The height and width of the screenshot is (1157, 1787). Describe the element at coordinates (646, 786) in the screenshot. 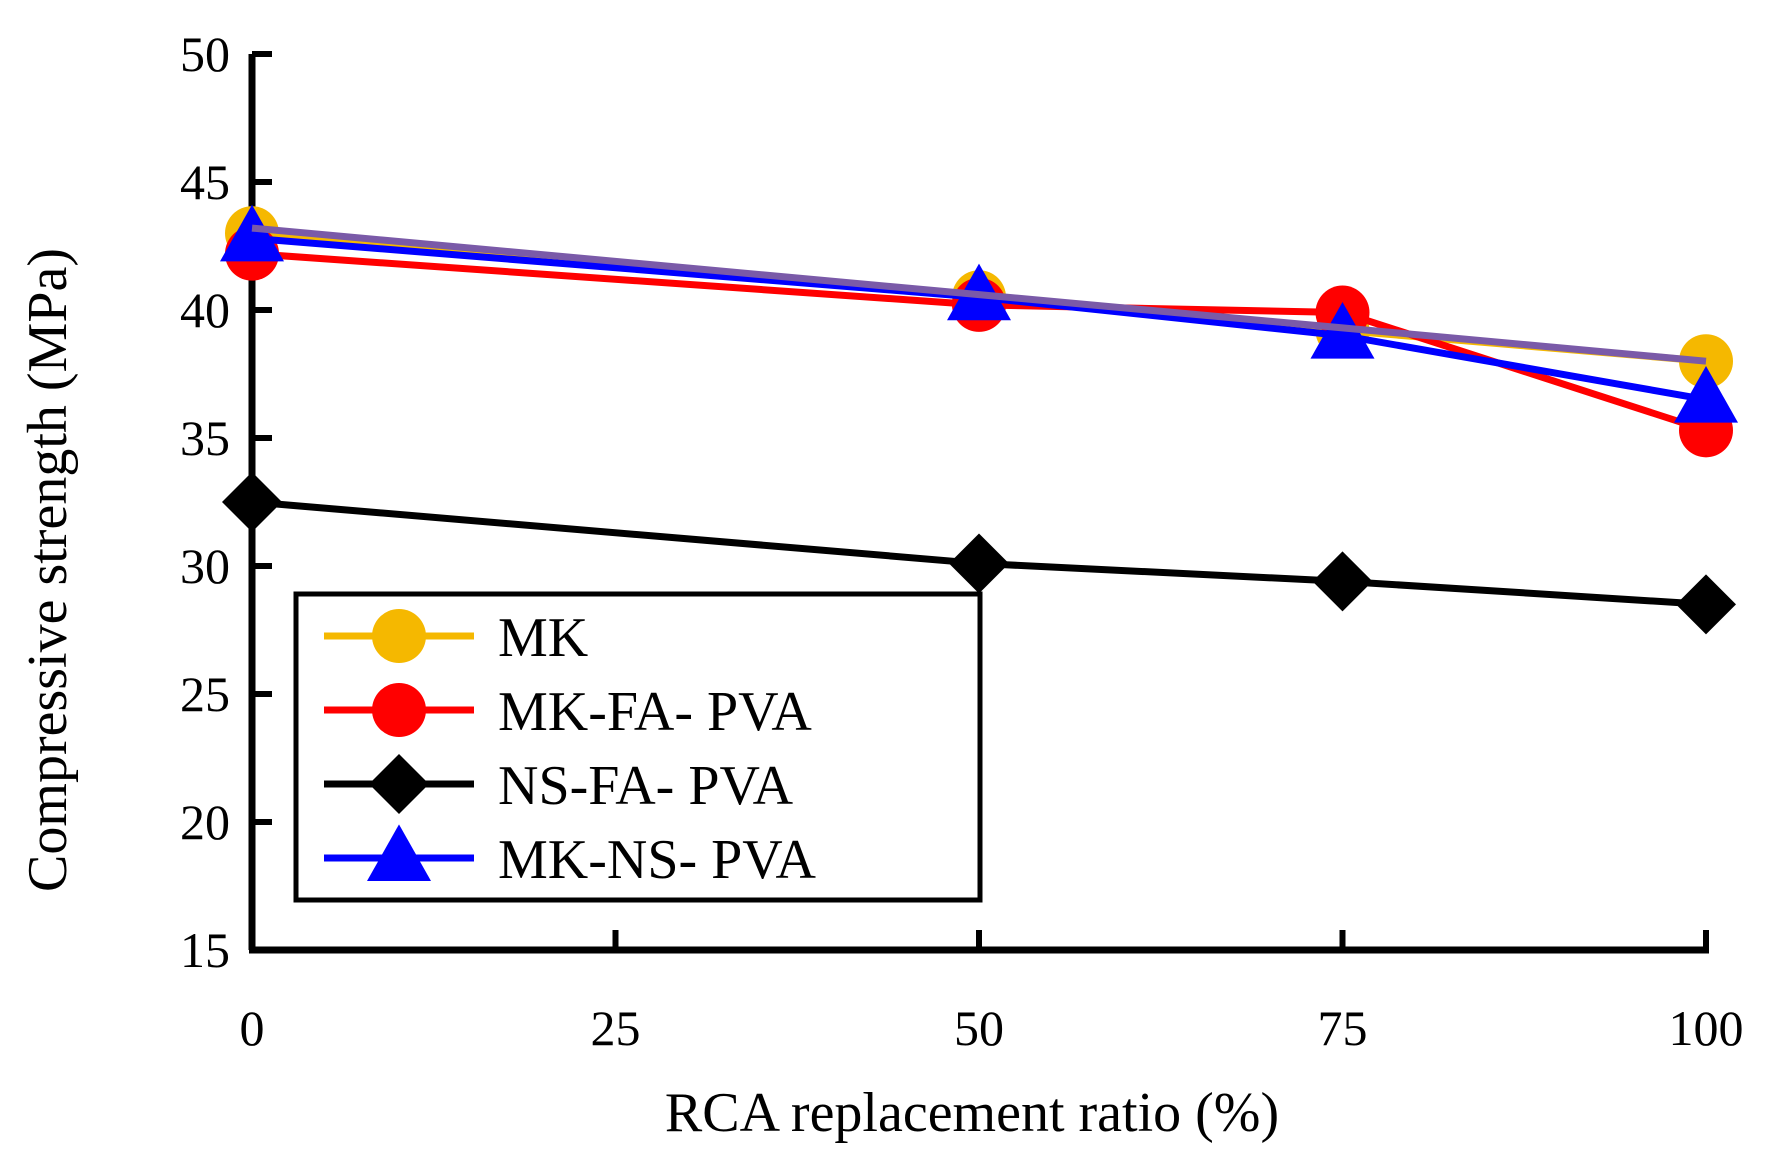

I see `legend-label: NS-FA- PVA` at that location.